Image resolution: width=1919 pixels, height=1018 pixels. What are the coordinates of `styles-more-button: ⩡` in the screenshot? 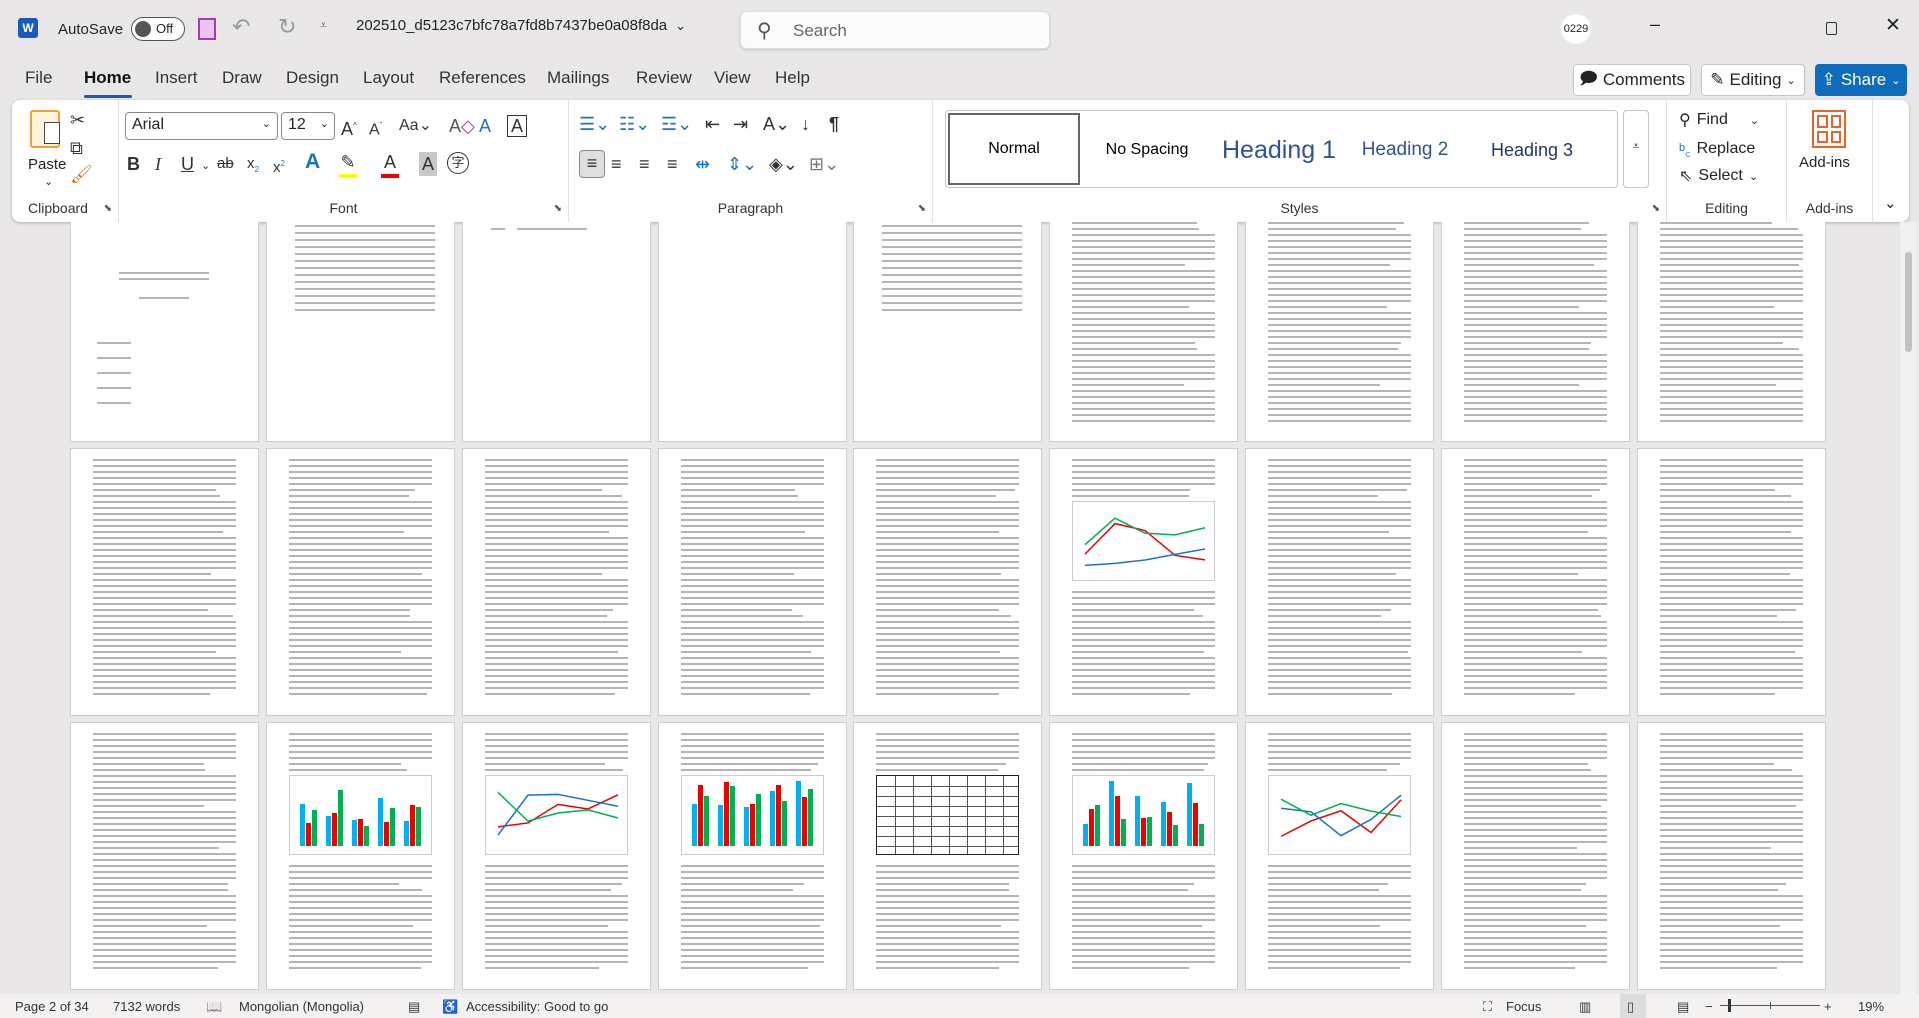 It's located at (1636, 149).